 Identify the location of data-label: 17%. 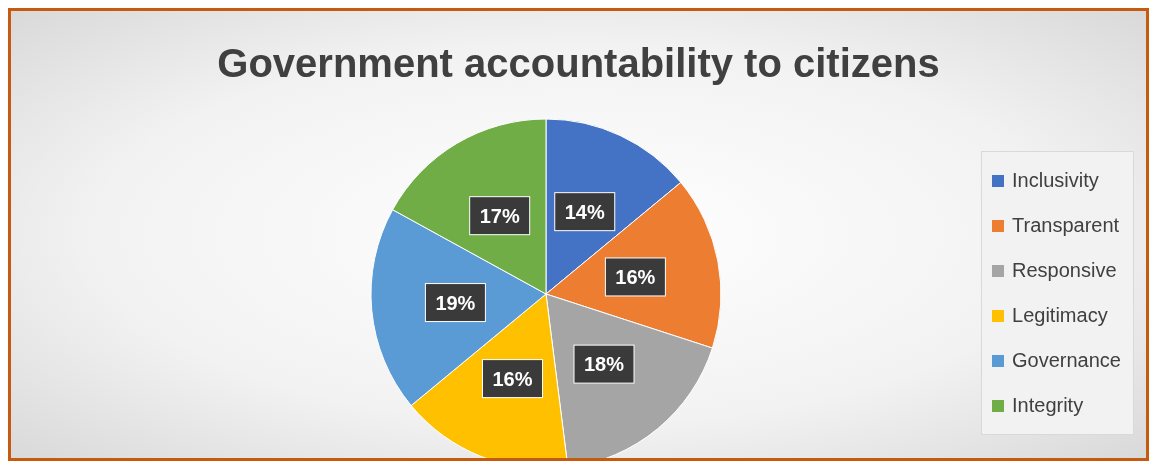
(499, 215).